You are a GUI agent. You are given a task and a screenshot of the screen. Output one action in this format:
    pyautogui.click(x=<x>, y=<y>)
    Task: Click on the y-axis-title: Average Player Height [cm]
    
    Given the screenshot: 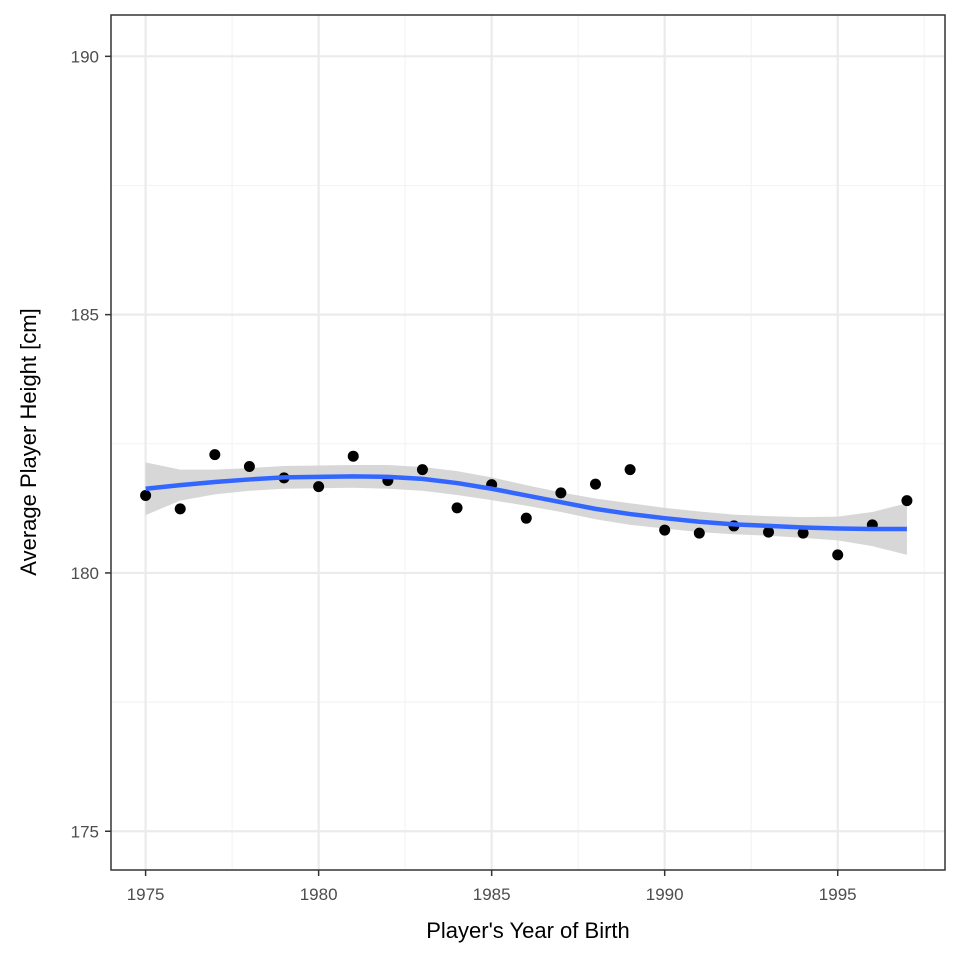 What is the action you would take?
    pyautogui.click(x=28, y=441)
    